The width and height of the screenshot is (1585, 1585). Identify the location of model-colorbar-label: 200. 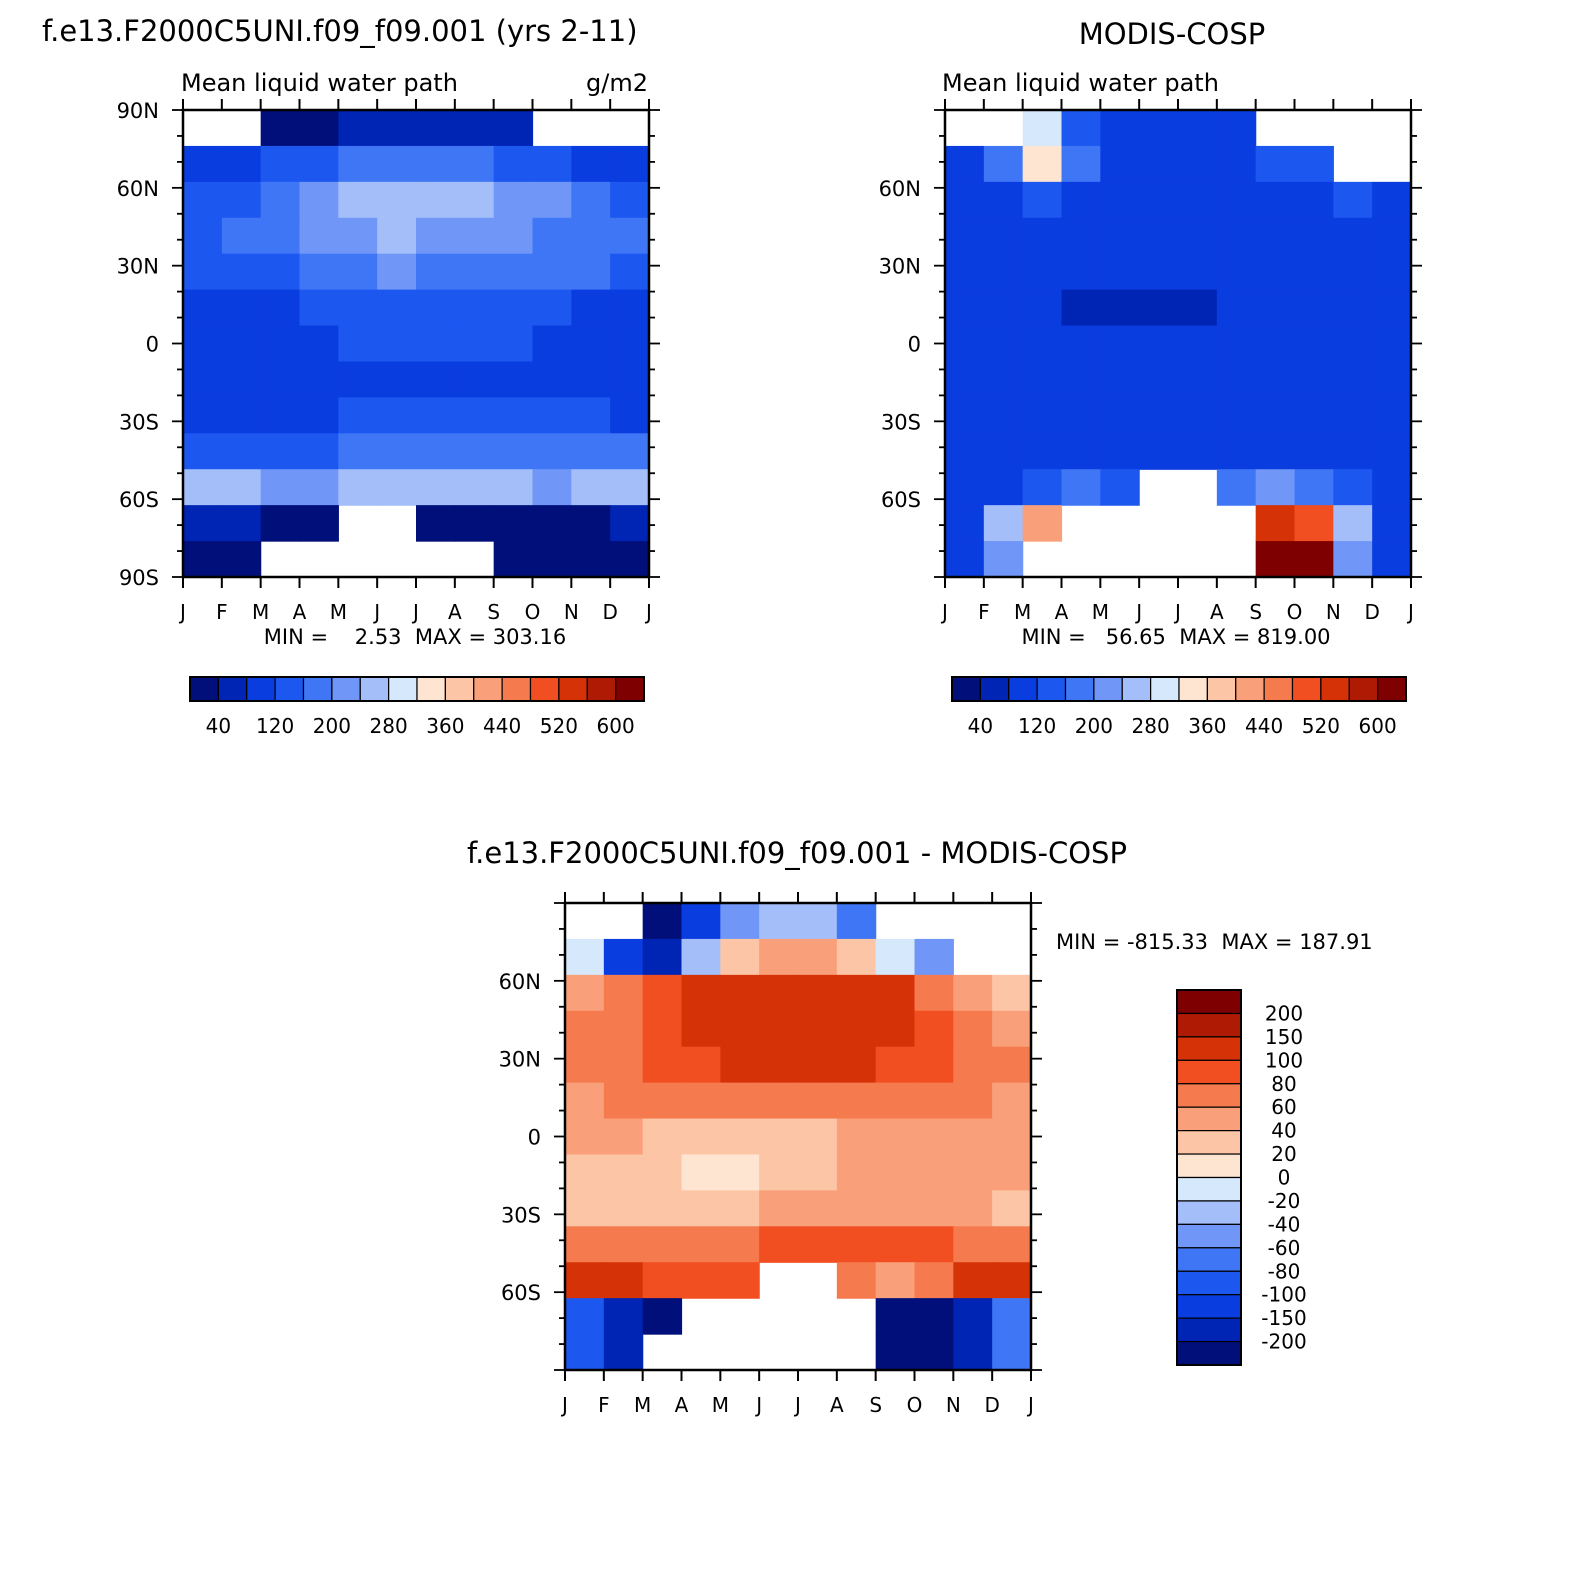
(332, 726).